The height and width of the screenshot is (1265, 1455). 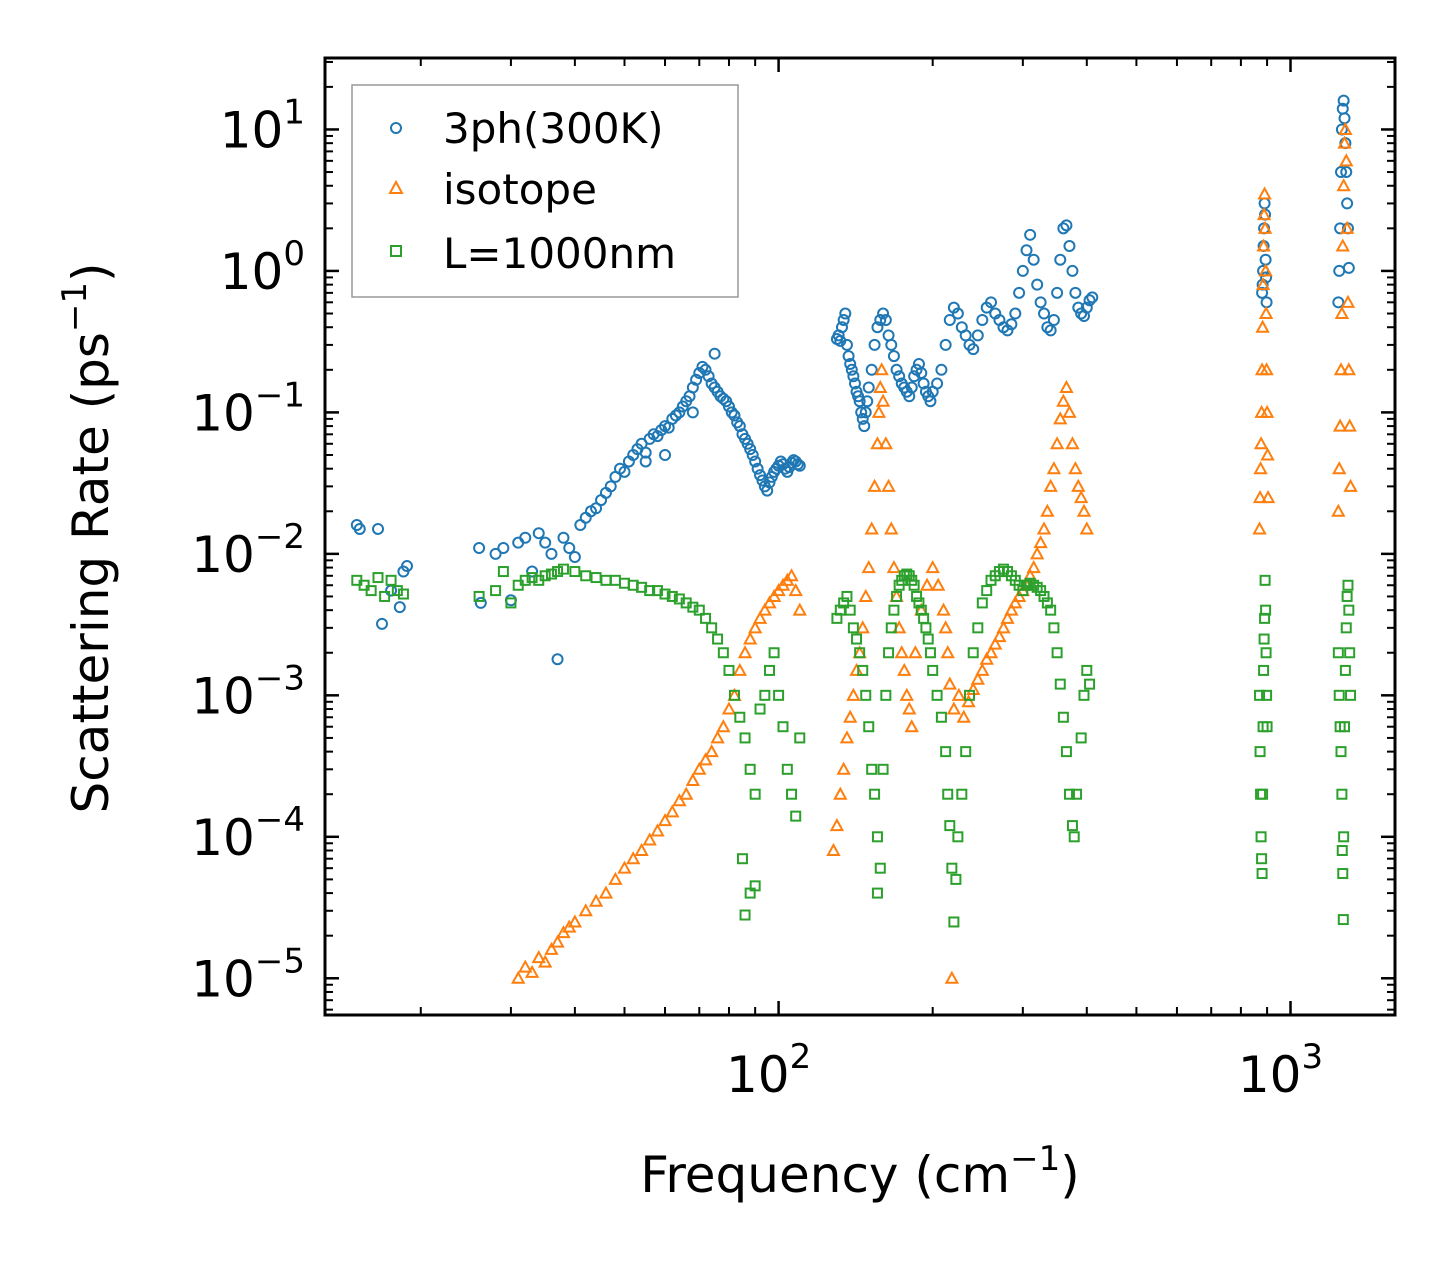 I want to click on x-axis-title-end: ), so click(x=1070, y=1175).